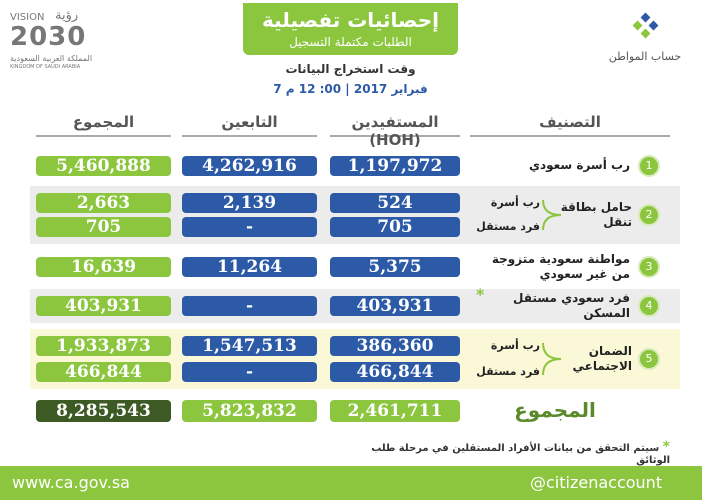  Describe the element at coordinates (51, 58) in the screenshot. I see `kingdom-arabic: المملكة العربية السعودية` at that location.